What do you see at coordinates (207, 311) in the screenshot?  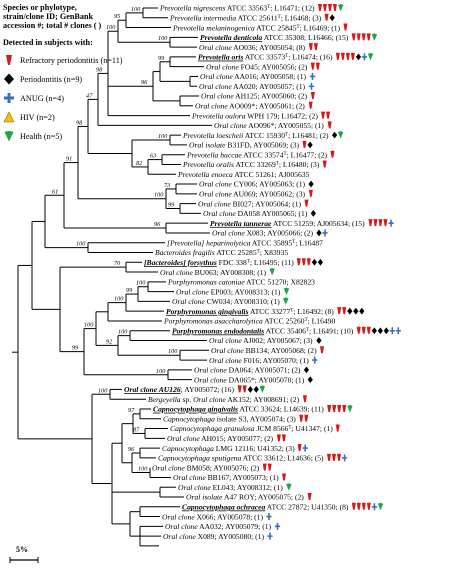 I see `taxon-label-segment: Porphyromonas gingivalis` at bounding box center [207, 311].